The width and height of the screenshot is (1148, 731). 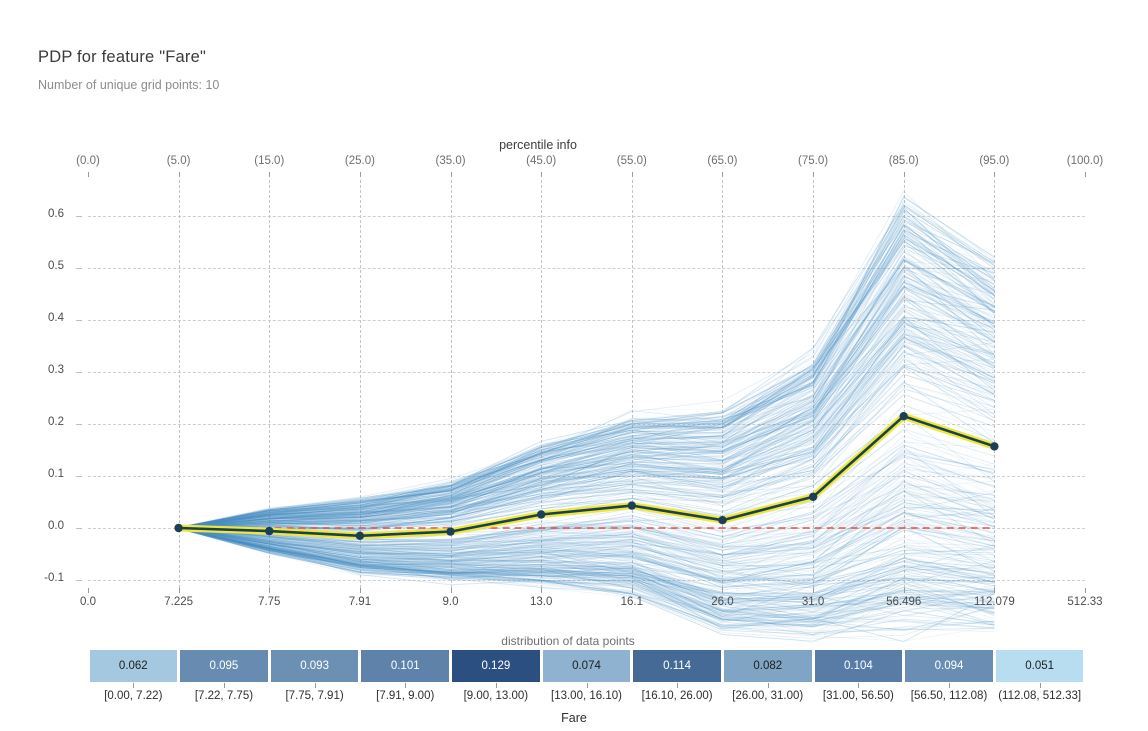 I want to click on distribution-bin-label: [0.00, 7.22), so click(x=133, y=696).